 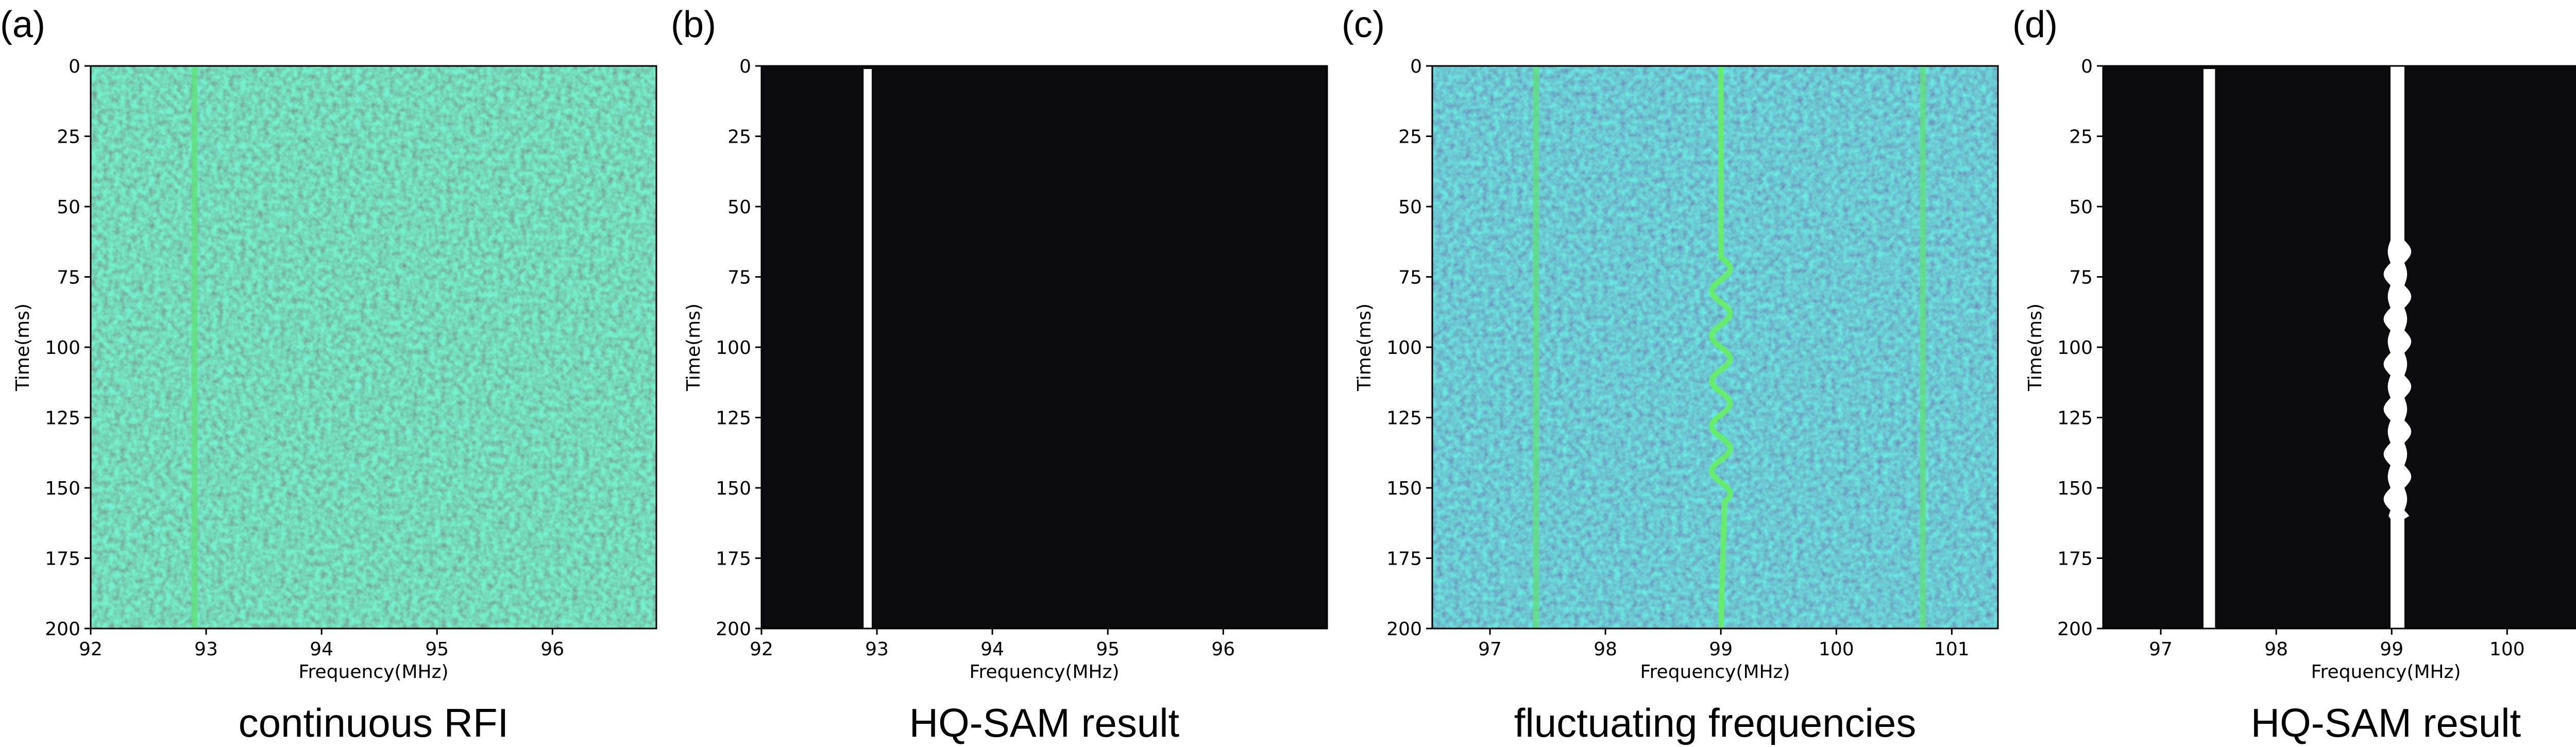 What do you see at coordinates (22, 24) in the screenshot?
I see `panel-label: (a)` at bounding box center [22, 24].